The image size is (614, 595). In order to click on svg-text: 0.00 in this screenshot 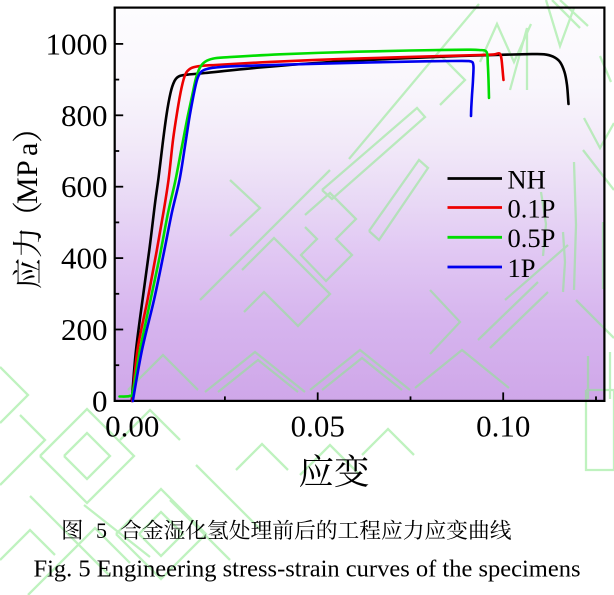, I will do `click(132, 426)`.